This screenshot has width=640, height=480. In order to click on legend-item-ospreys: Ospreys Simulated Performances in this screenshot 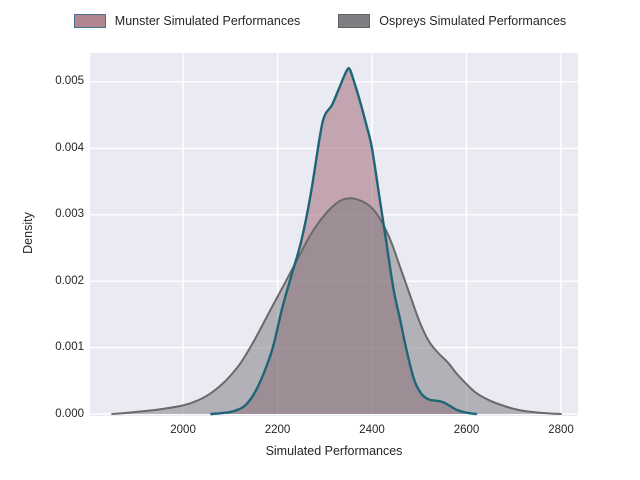, I will do `click(452, 21)`.